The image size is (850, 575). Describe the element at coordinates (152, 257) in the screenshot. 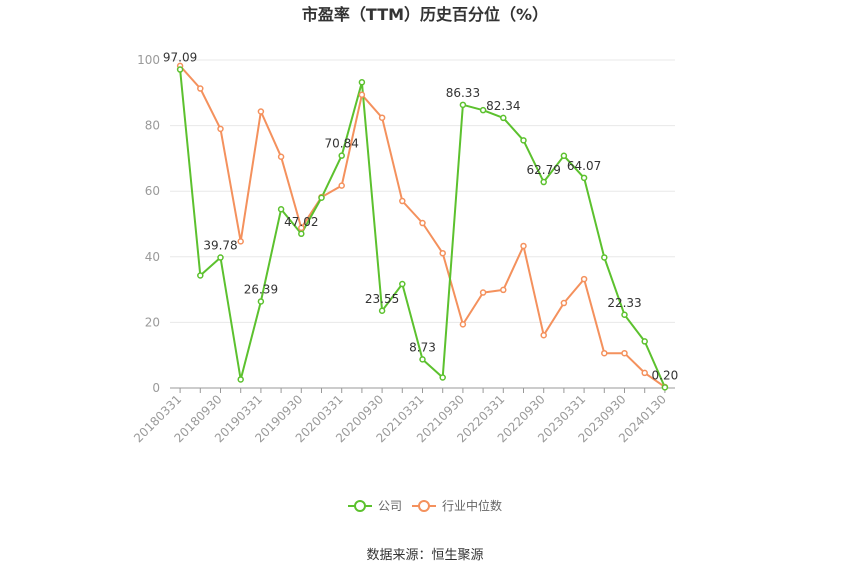

I see `y-tick-label: 40` at that location.